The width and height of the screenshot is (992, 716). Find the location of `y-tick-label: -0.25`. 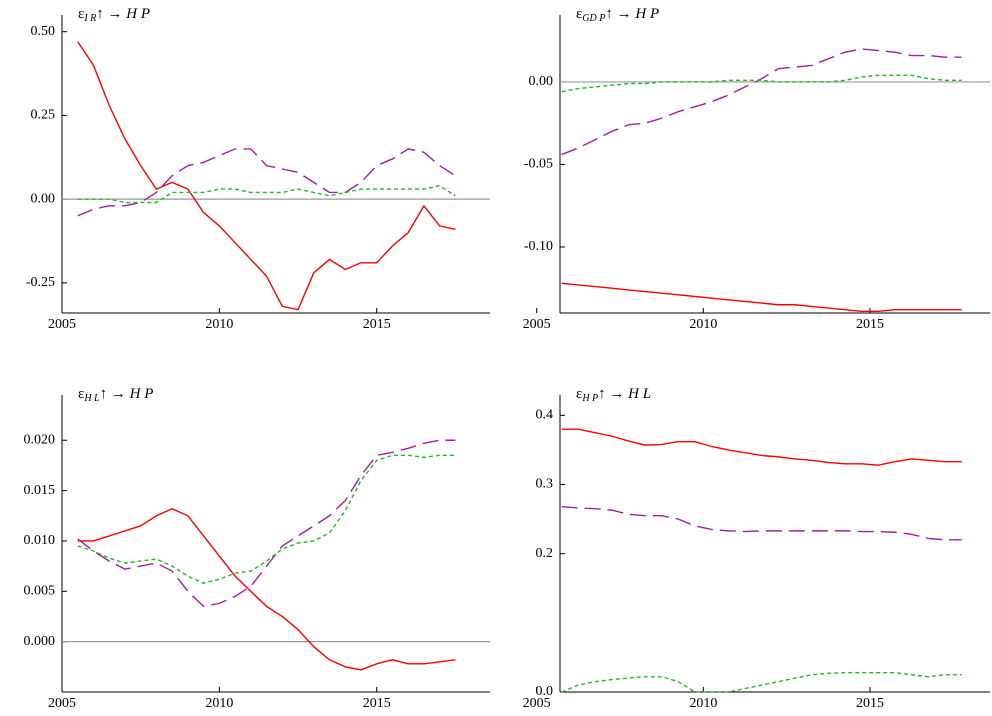

y-tick-label: -0.25 is located at coordinates (40, 282).